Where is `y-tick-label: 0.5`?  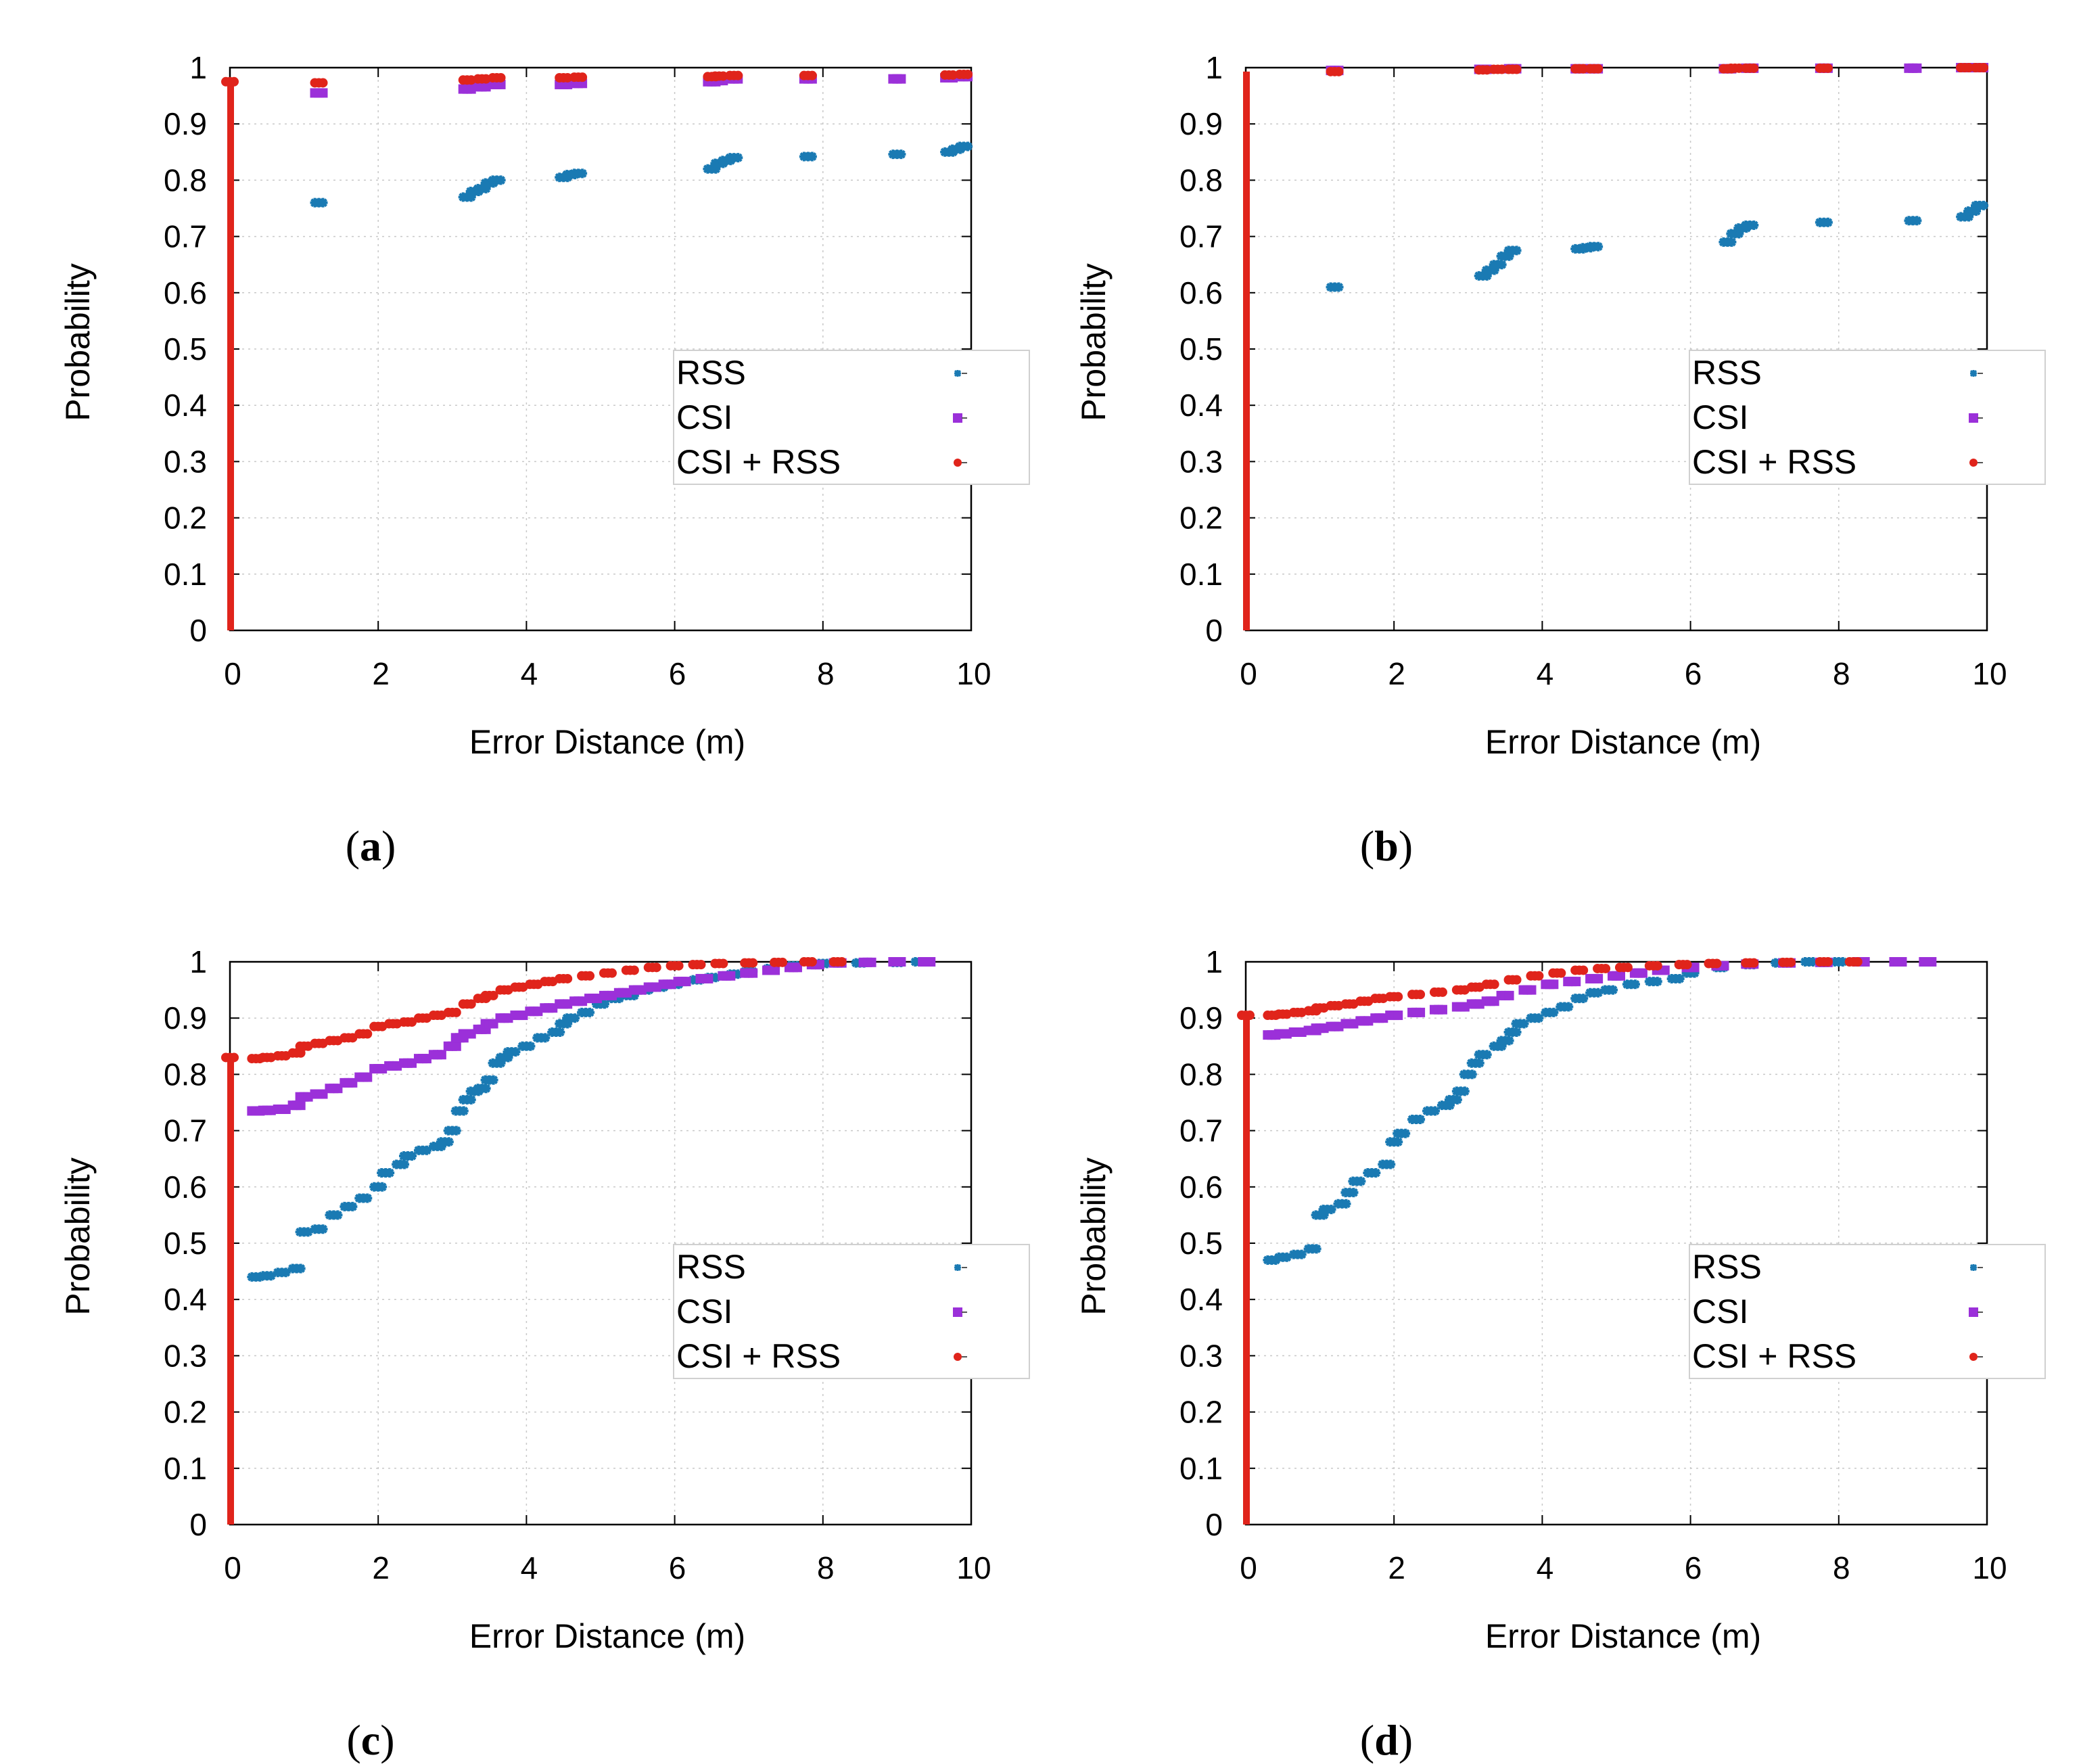 y-tick-label: 0.5 is located at coordinates (1201, 349).